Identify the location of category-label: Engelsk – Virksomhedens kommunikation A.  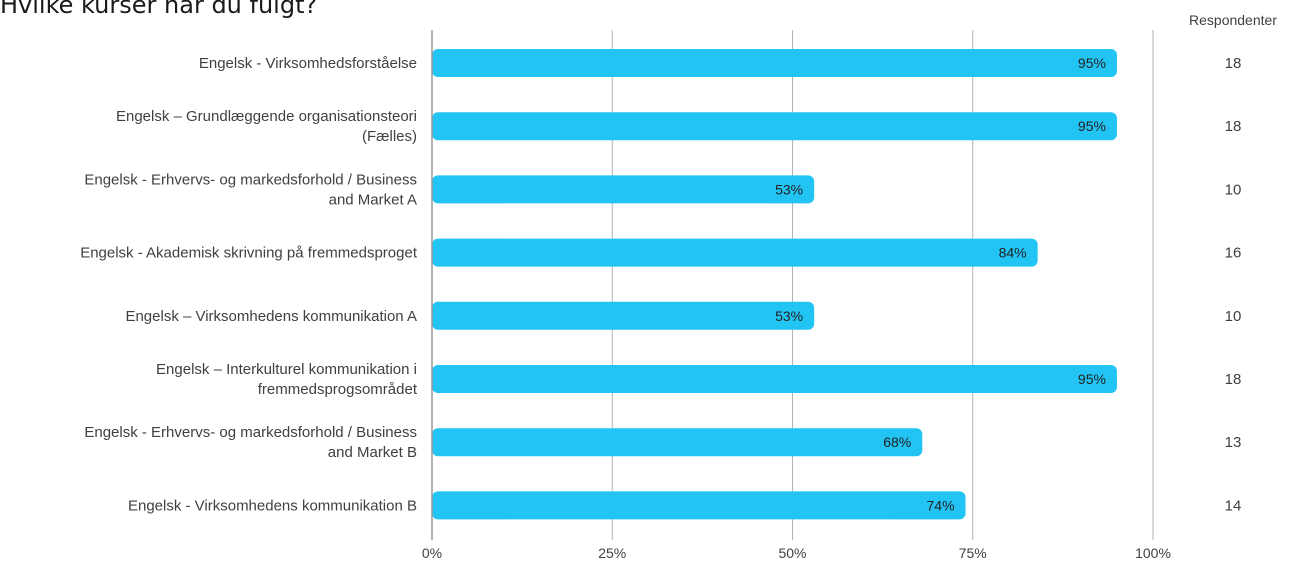
(271, 316).